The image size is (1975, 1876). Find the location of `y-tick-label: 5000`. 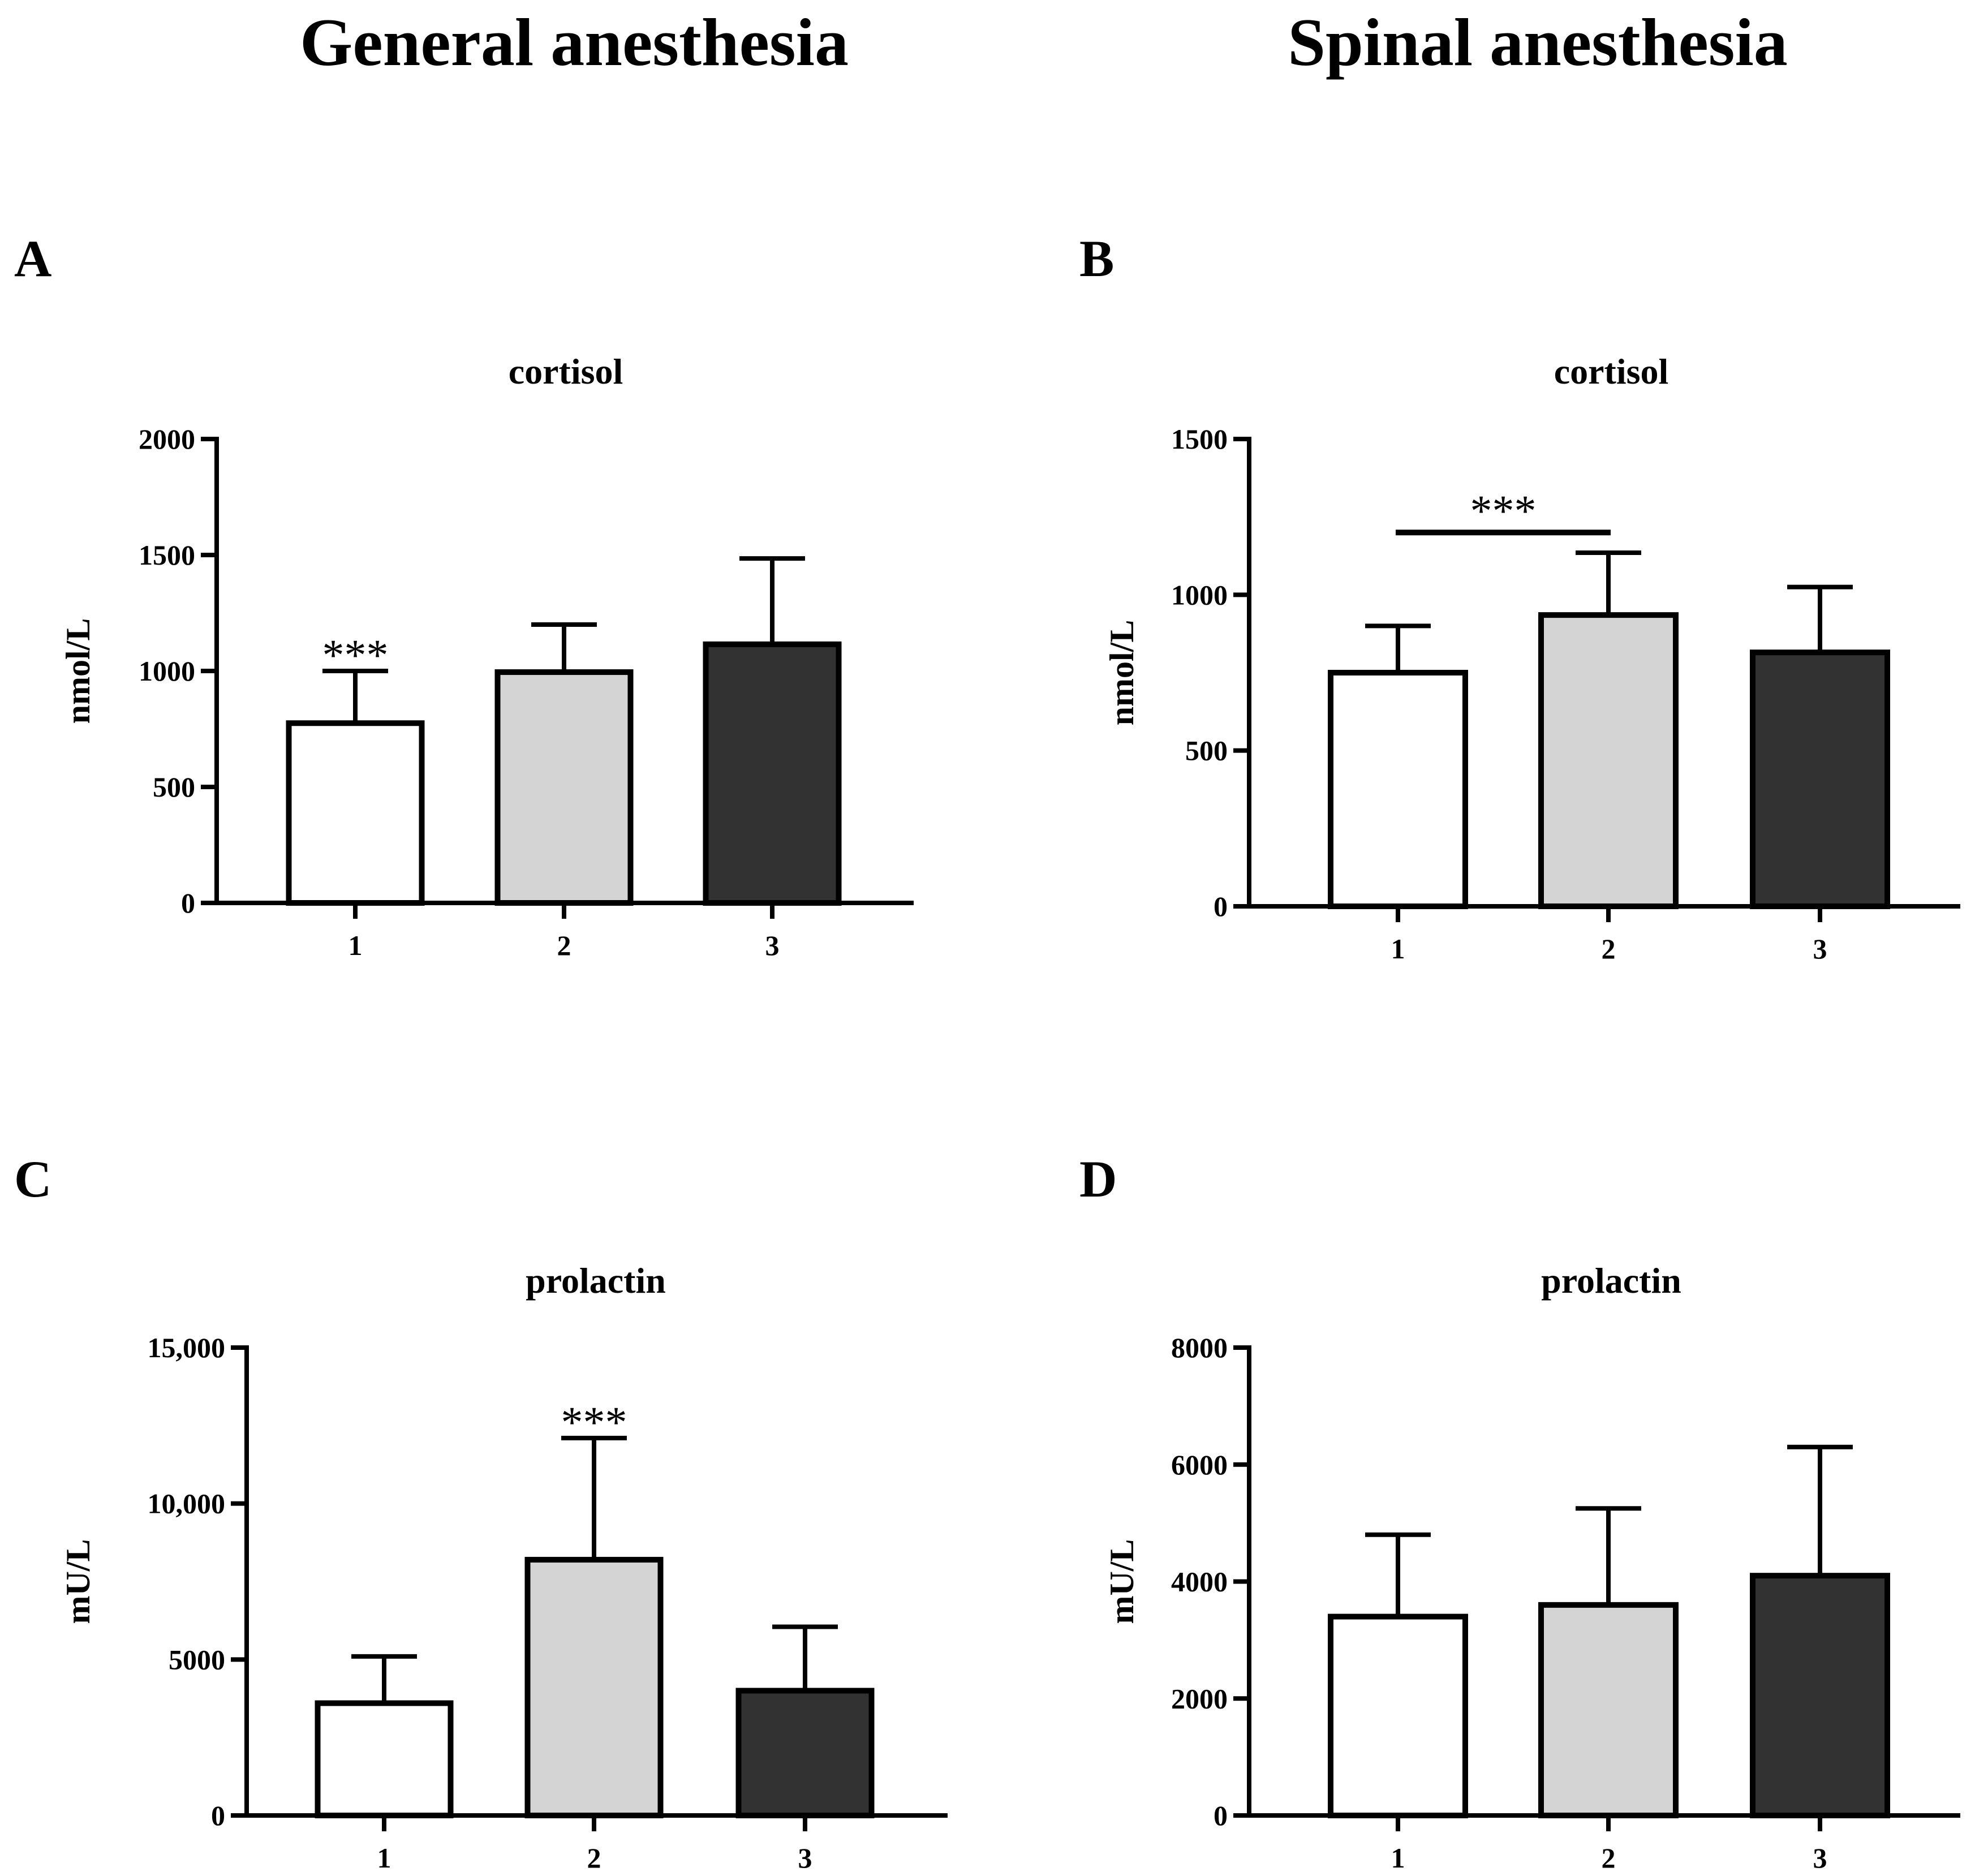

y-tick-label: 5000 is located at coordinates (197, 1659).